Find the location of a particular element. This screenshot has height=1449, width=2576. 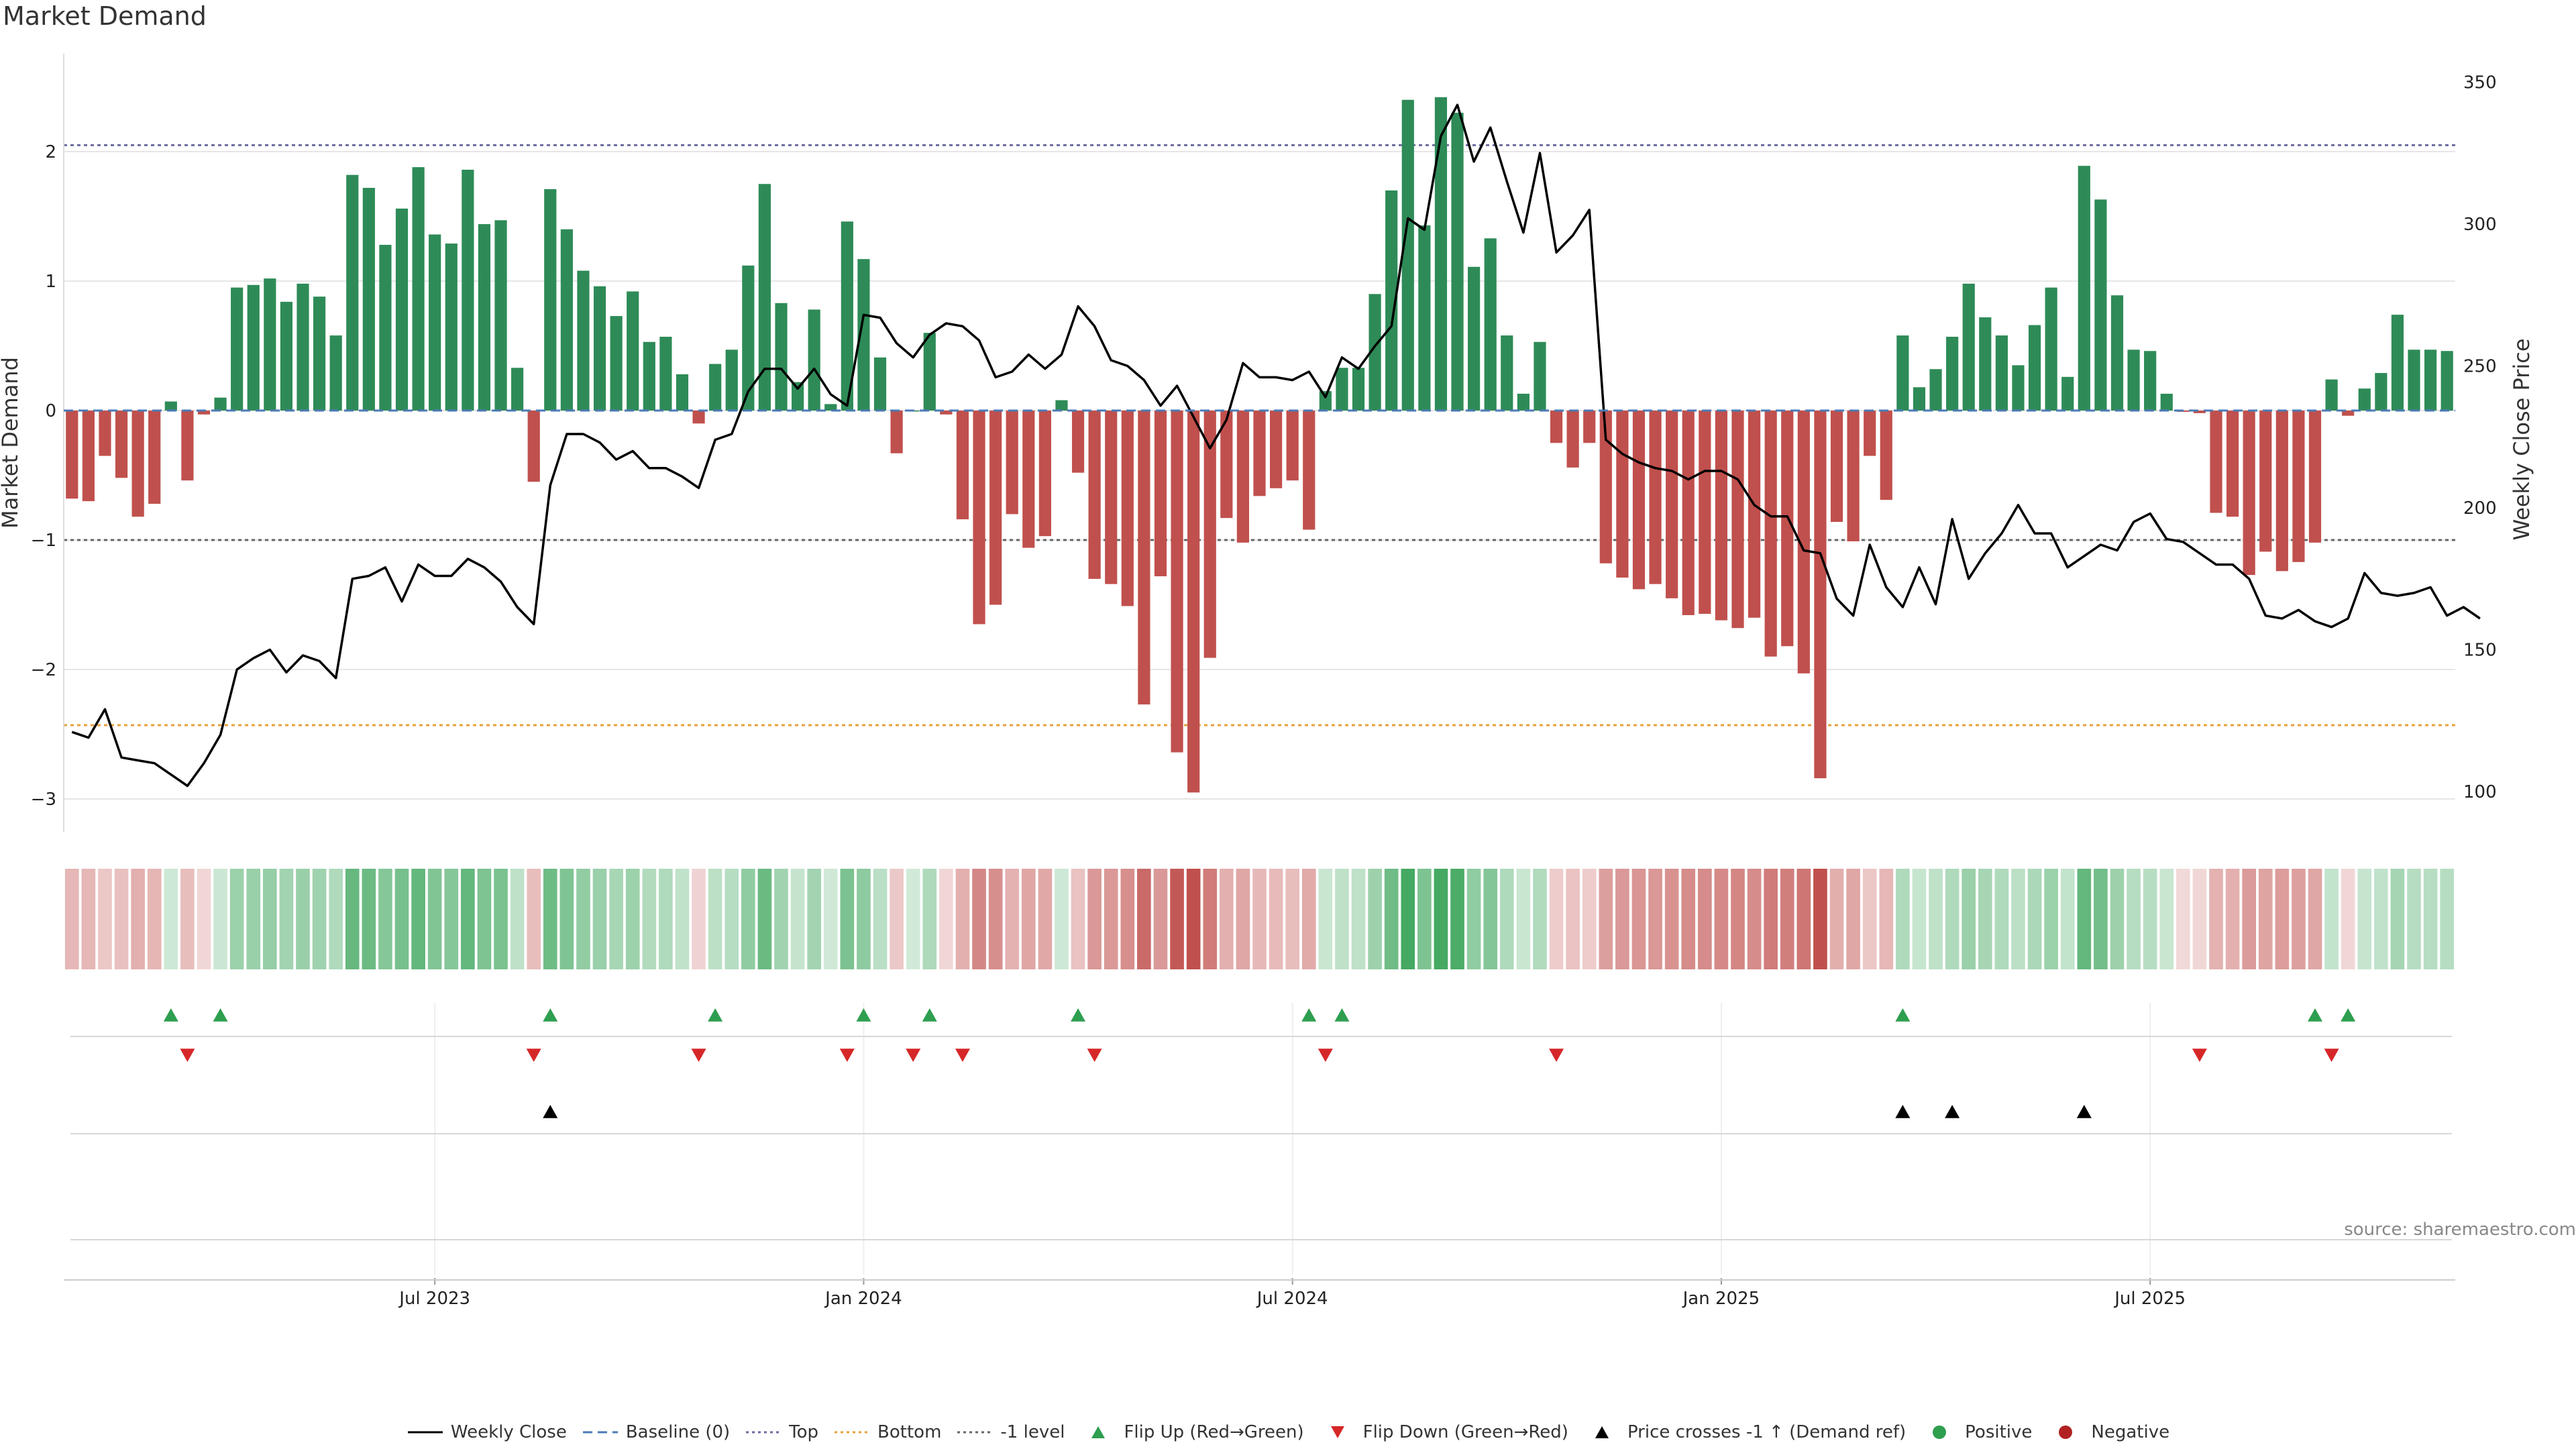

legend-item: Bottom is located at coordinates (887, 1432).